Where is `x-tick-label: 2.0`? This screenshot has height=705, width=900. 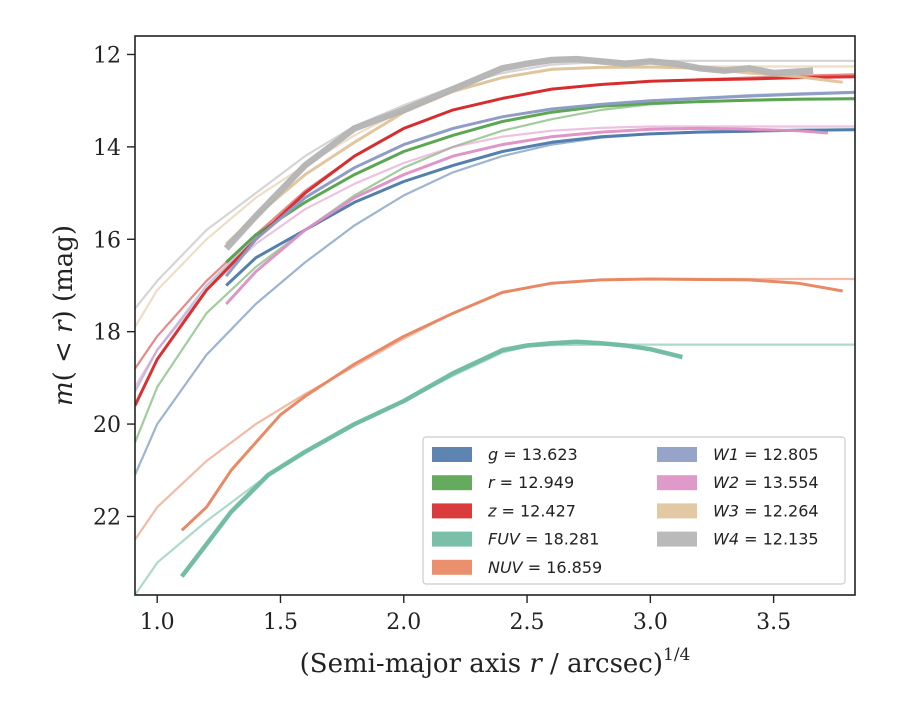
x-tick-label: 2.0 is located at coordinates (403, 622).